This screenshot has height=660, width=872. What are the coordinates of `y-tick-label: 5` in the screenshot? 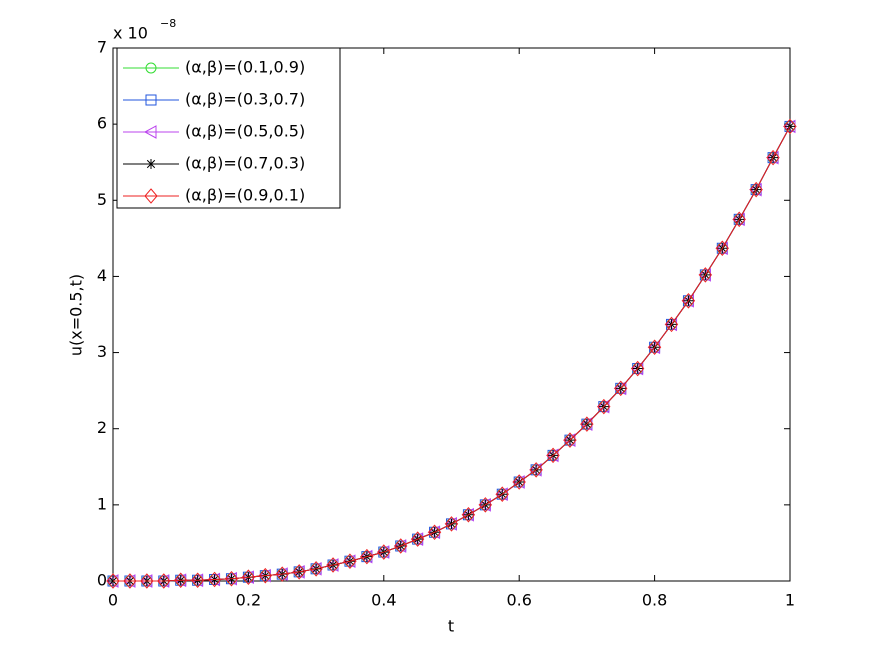 It's located at (102, 199).